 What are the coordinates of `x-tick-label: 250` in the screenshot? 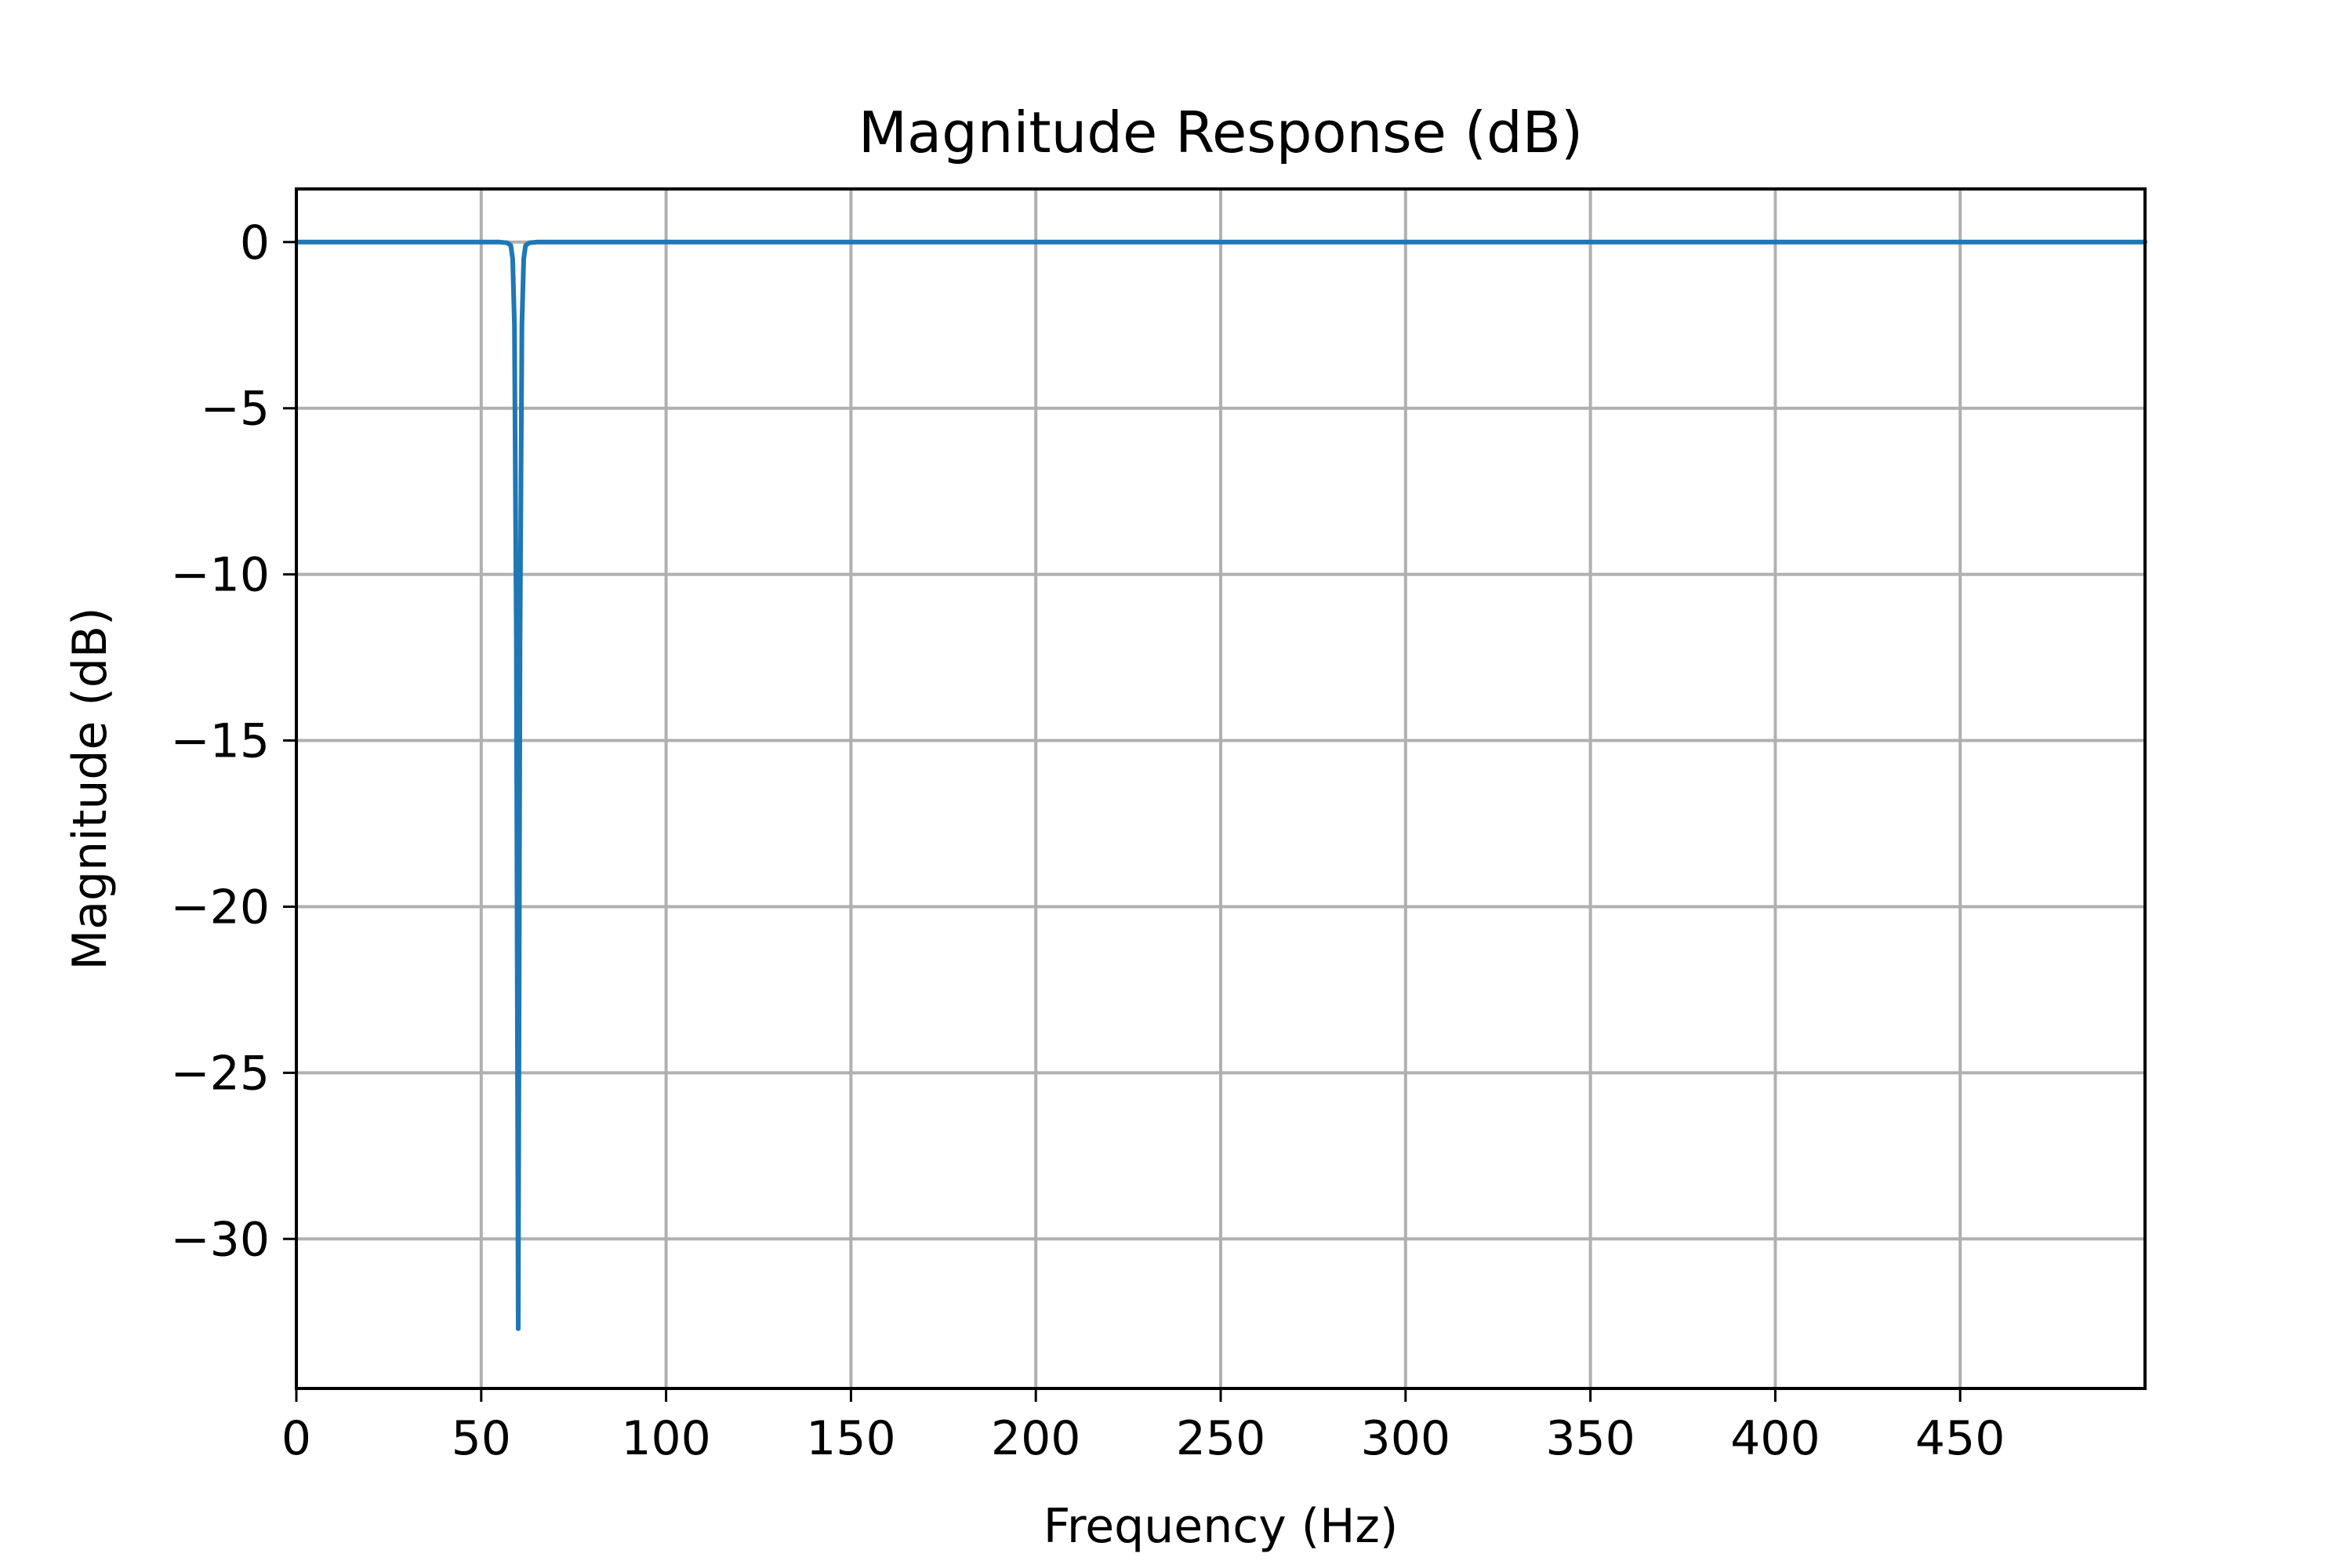 It's located at (1221, 1438).